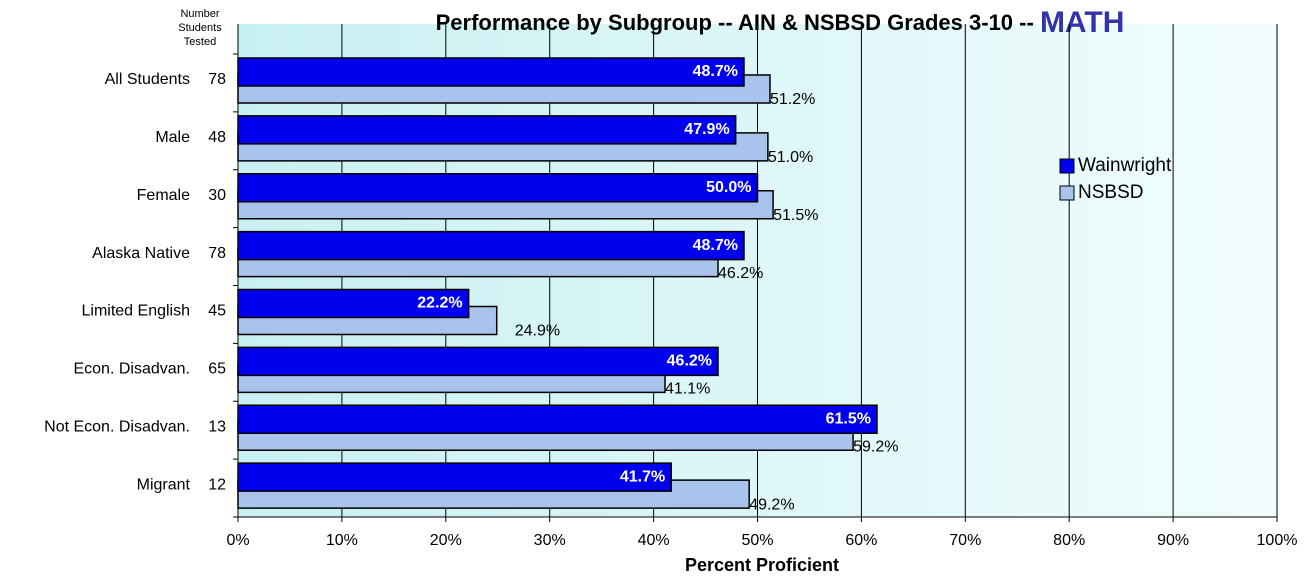  I want to click on category-label: Limited English, so click(136, 311).